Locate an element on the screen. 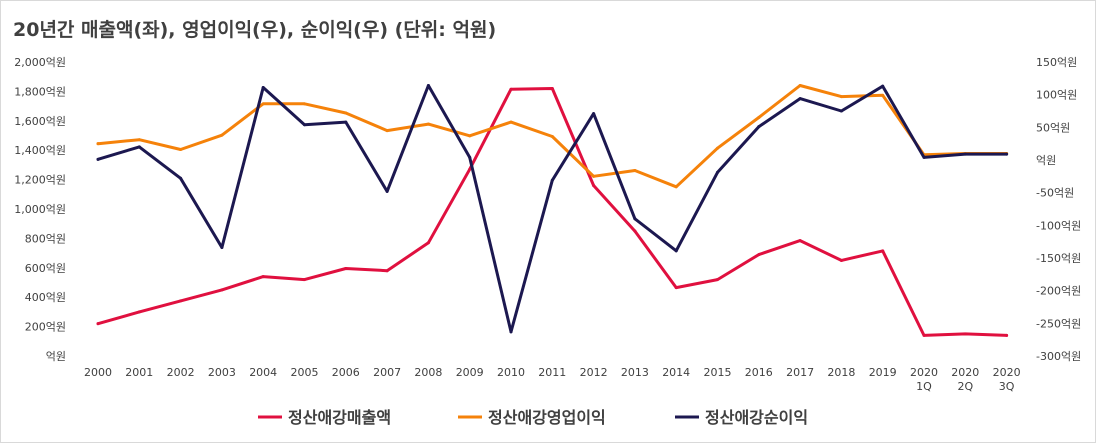  left-tick-label: 2,000억원 is located at coordinates (40, 62).